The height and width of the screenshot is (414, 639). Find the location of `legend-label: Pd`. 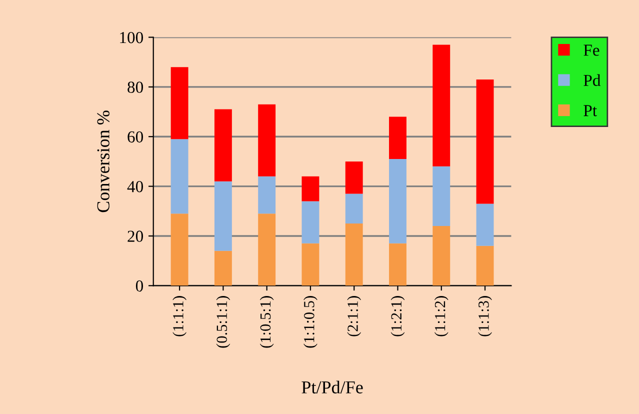

legend-label: Pd is located at coordinates (592, 80).